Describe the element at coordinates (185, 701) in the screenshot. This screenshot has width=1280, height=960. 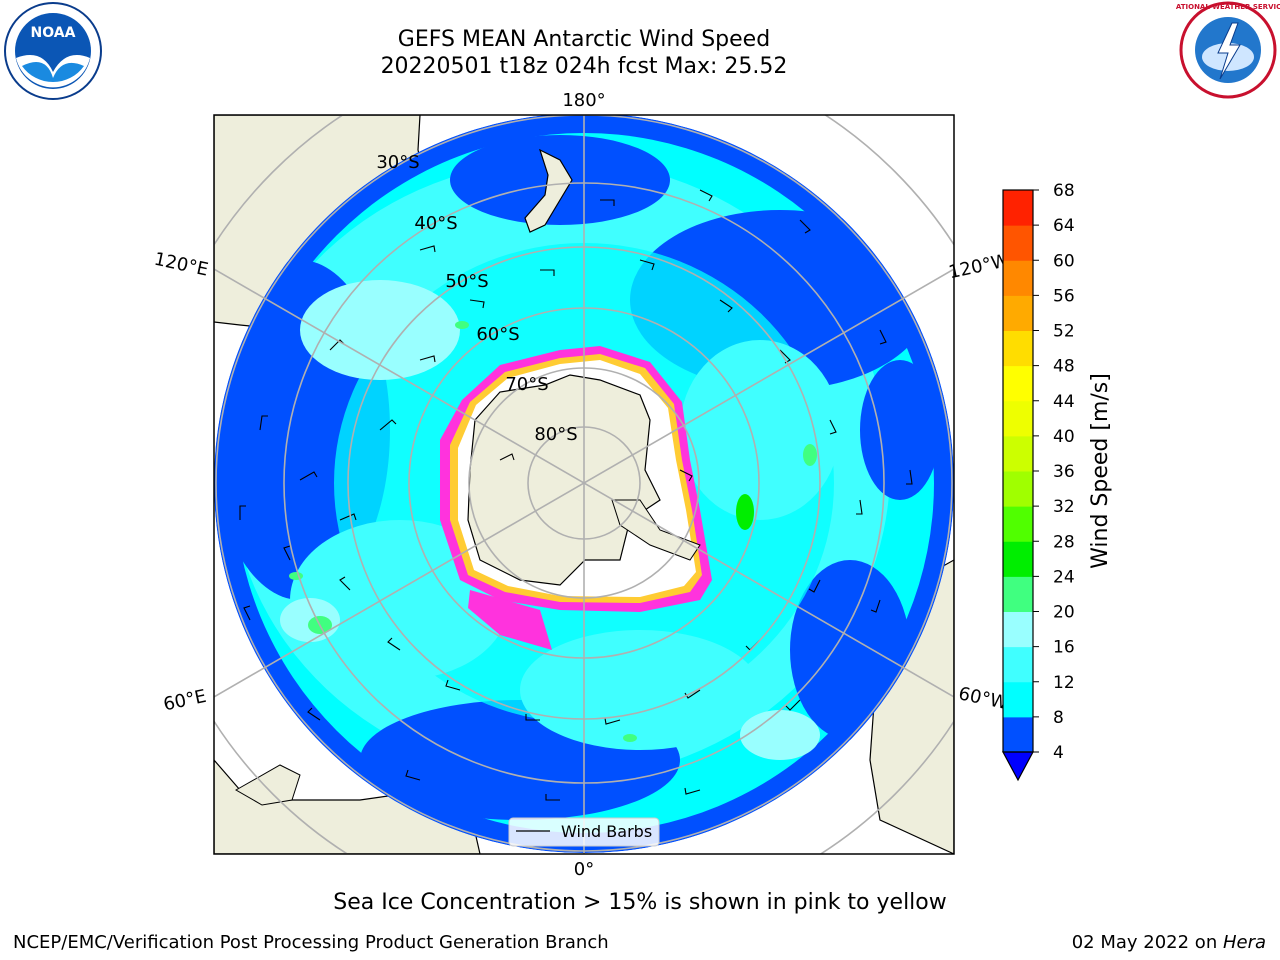
I see `lon-label-60e: 60°E` at that location.